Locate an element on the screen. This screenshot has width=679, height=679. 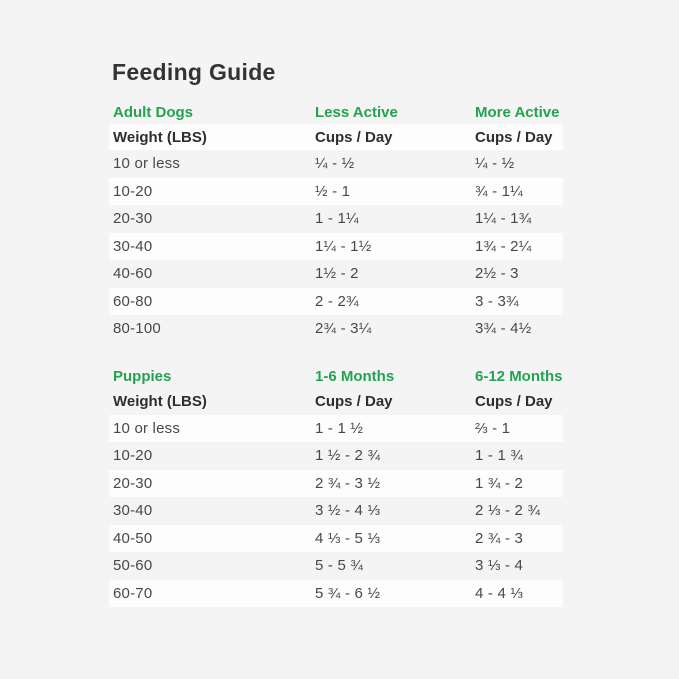
cups-6-12-months-cell: 1 - 1 ¾ is located at coordinates (499, 456).